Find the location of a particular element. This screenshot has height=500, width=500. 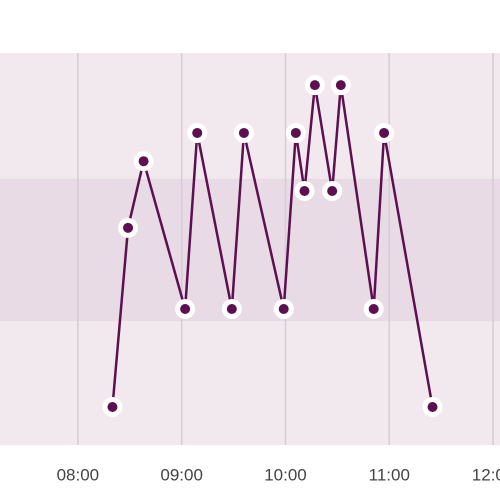

x-tick-label: 12:00 is located at coordinates (486, 474).